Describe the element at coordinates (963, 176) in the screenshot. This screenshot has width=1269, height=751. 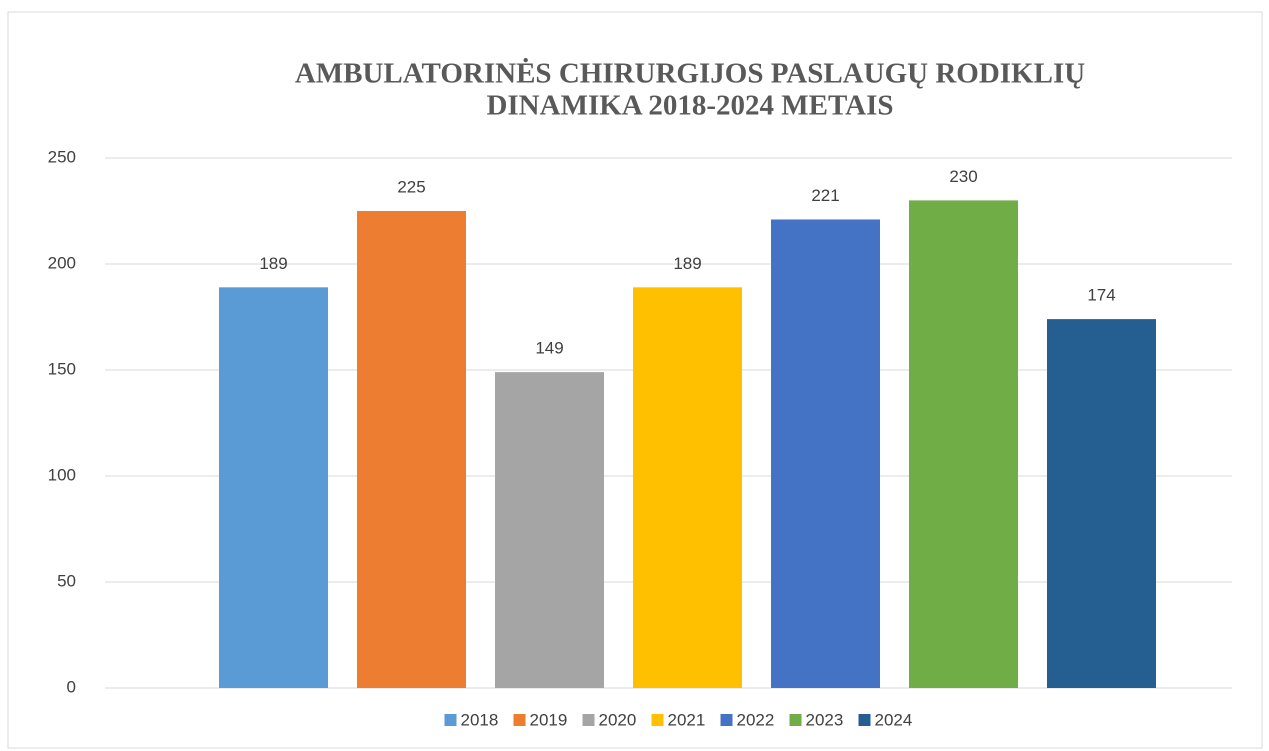
I see `data-label: 230` at that location.